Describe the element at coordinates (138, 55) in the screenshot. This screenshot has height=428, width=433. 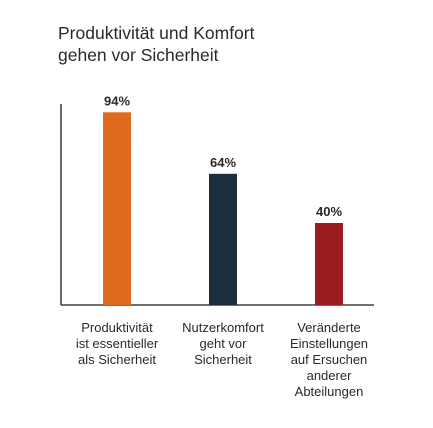
I see `chart-title-line-2: gehen vor Sicherheit` at that location.